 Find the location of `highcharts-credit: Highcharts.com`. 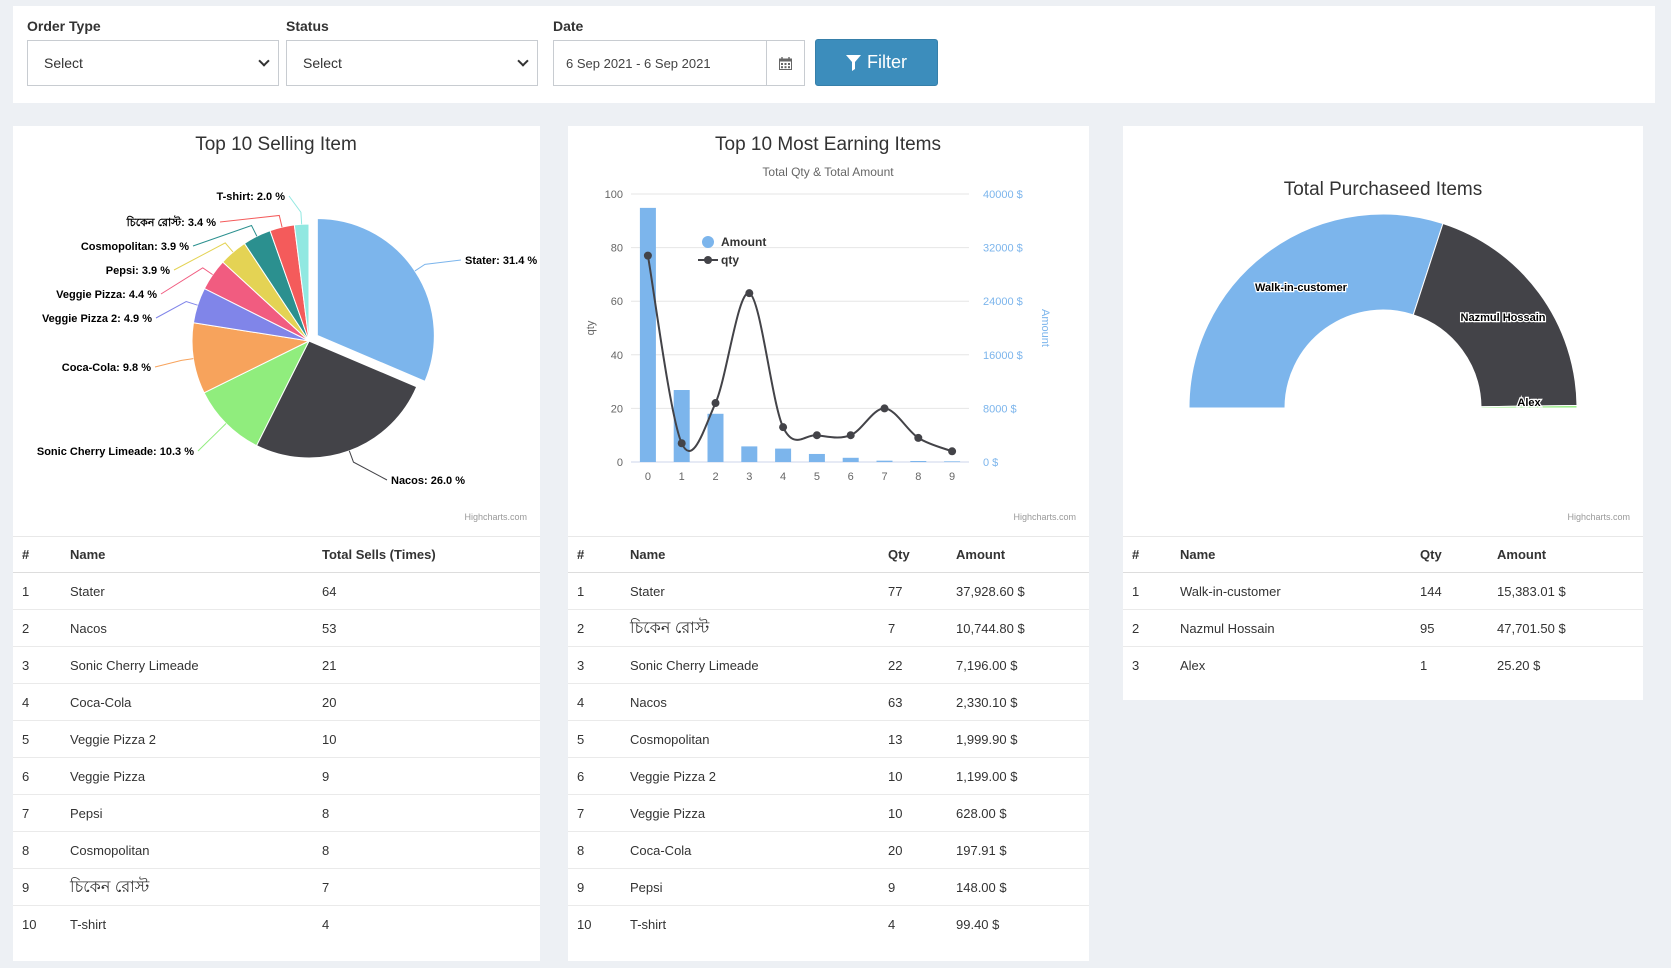

highcharts-credit: Highcharts.com is located at coordinates (495, 517).